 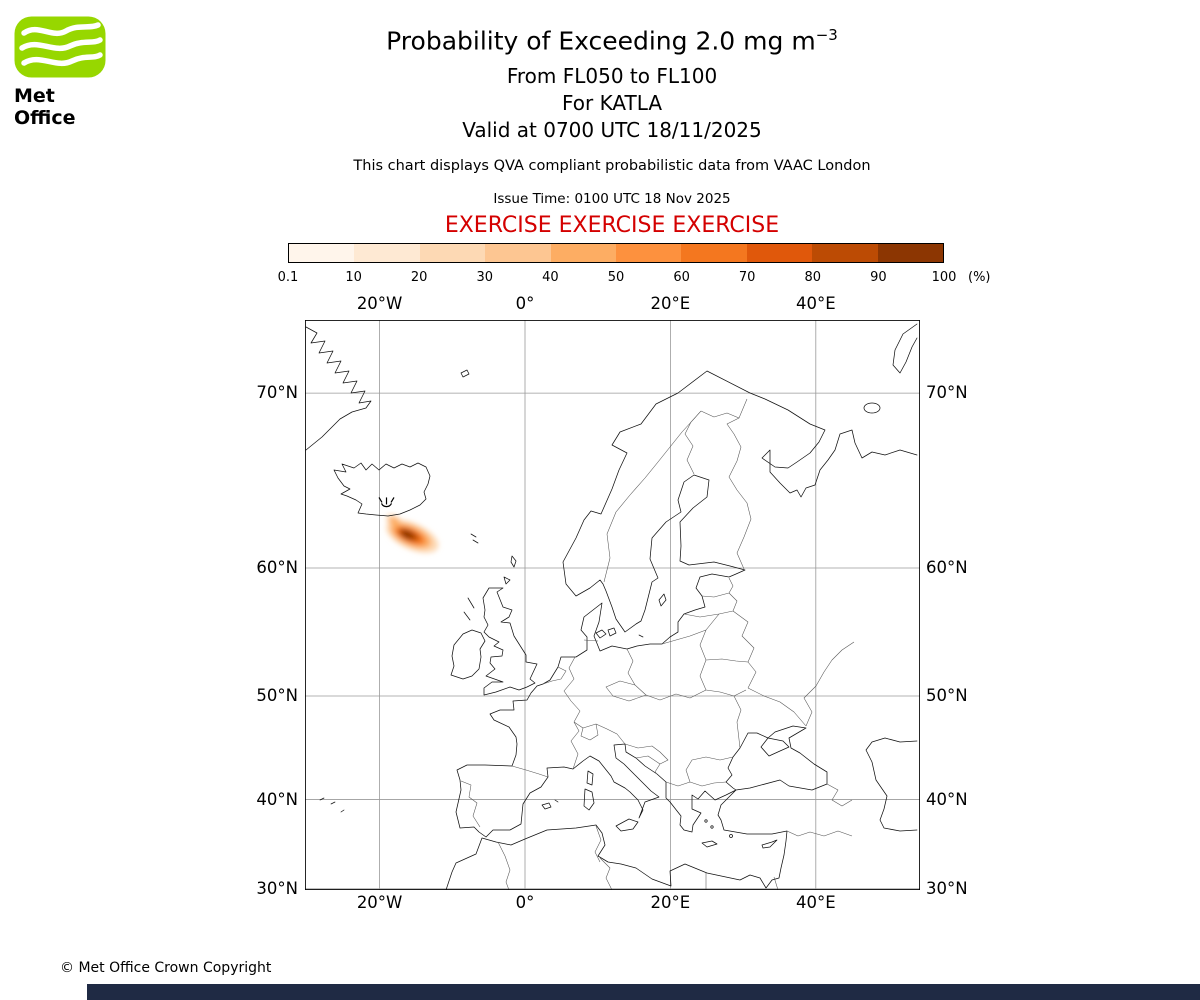 What do you see at coordinates (813, 277) in the screenshot?
I see `colorbar-tick-label: 80` at bounding box center [813, 277].